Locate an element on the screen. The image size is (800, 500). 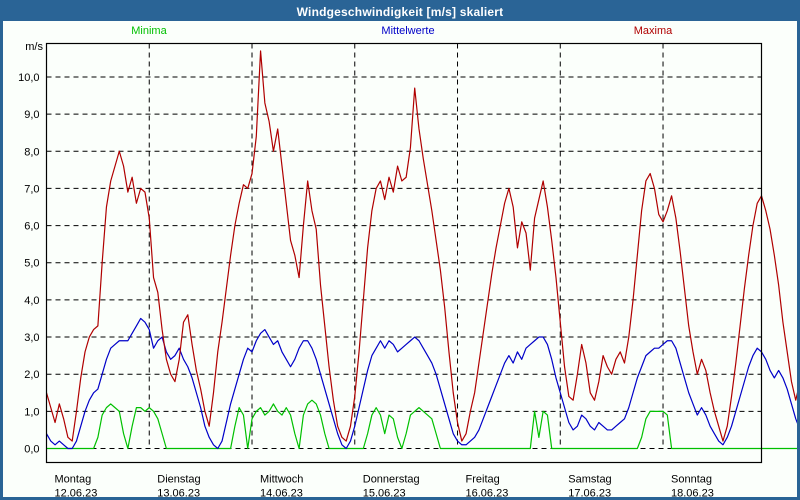
y-axis-tick-label: 0,0 is located at coordinates (31, 450).